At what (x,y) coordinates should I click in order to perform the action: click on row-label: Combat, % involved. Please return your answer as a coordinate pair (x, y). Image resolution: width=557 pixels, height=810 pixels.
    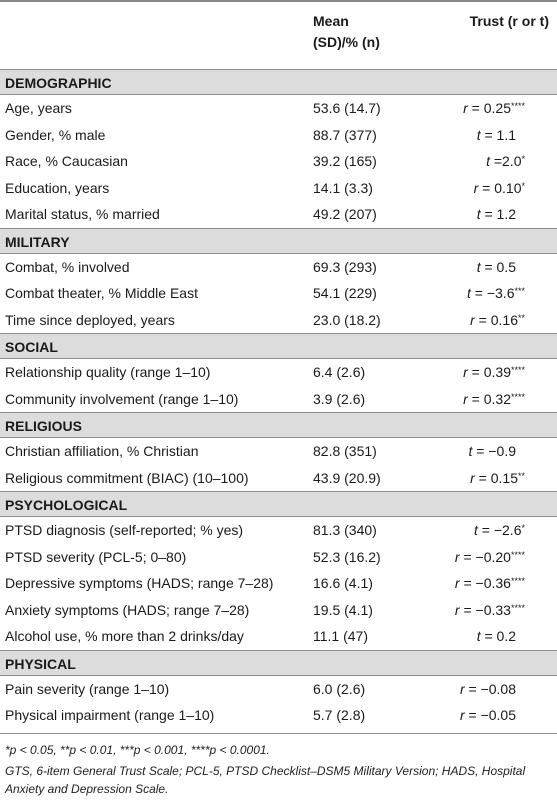
    Looking at the image, I should click on (67, 266).